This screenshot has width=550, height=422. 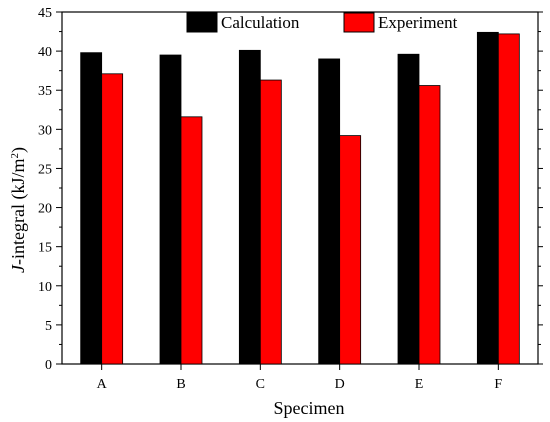 I want to click on bar-experiment-b, so click(x=191, y=240).